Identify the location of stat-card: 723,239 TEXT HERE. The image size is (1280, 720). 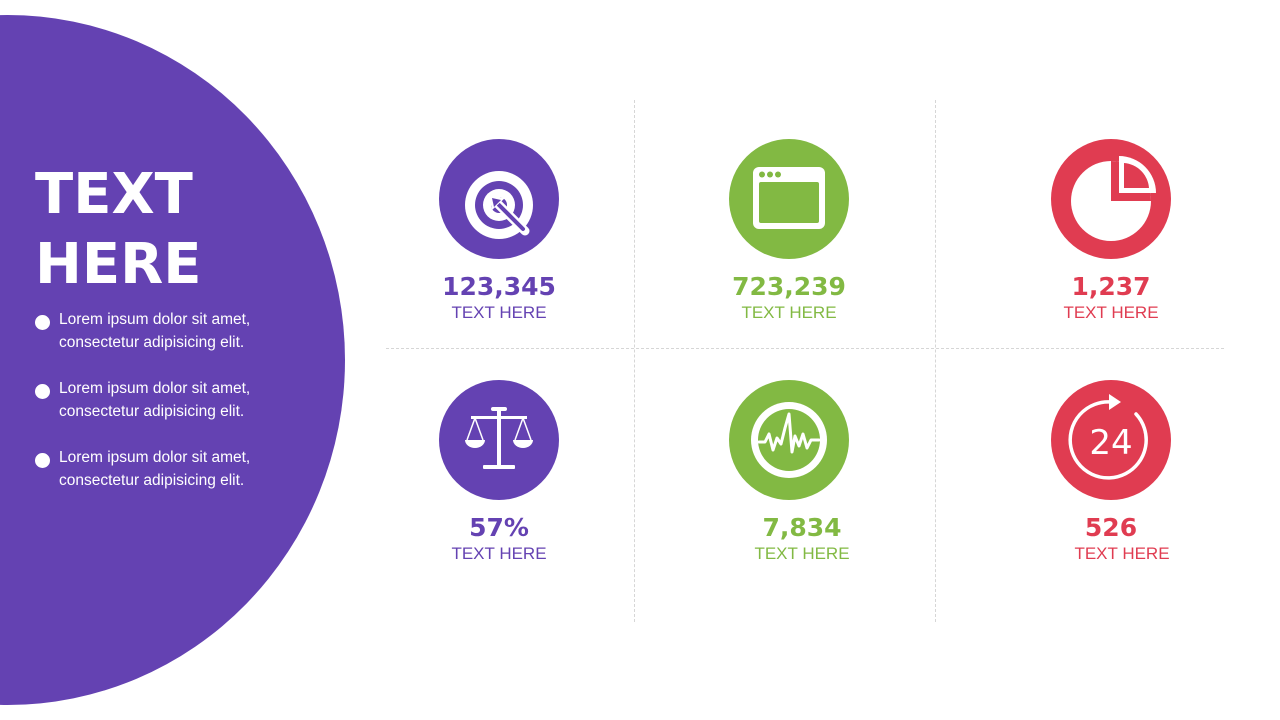
(789, 231).